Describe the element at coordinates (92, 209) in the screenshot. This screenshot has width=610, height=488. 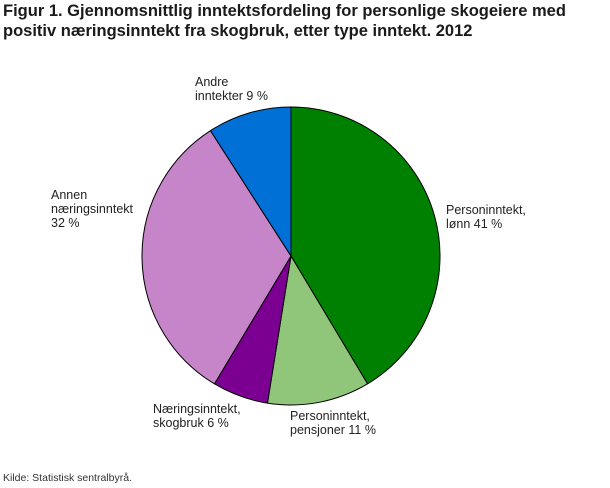
I see `slice-label-annen-naeringsinntekt: Annen næringsinntekt 32 %` at that location.